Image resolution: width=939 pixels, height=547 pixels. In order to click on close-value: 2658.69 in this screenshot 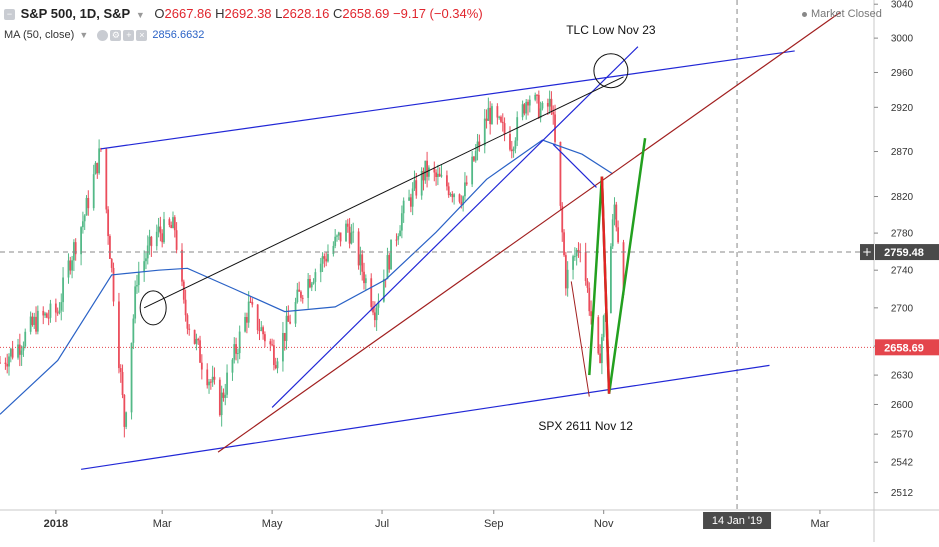, I will do `click(366, 13)`.